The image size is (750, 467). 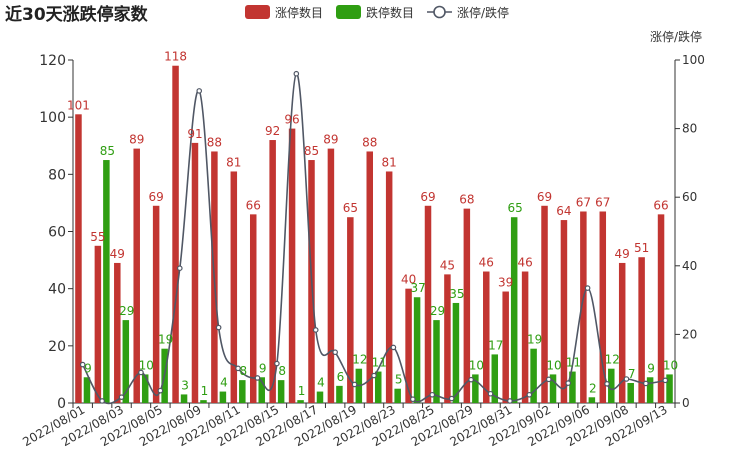 What do you see at coordinates (390, 12) in the screenshot?
I see `legend-label: 跌停数目` at bounding box center [390, 12].